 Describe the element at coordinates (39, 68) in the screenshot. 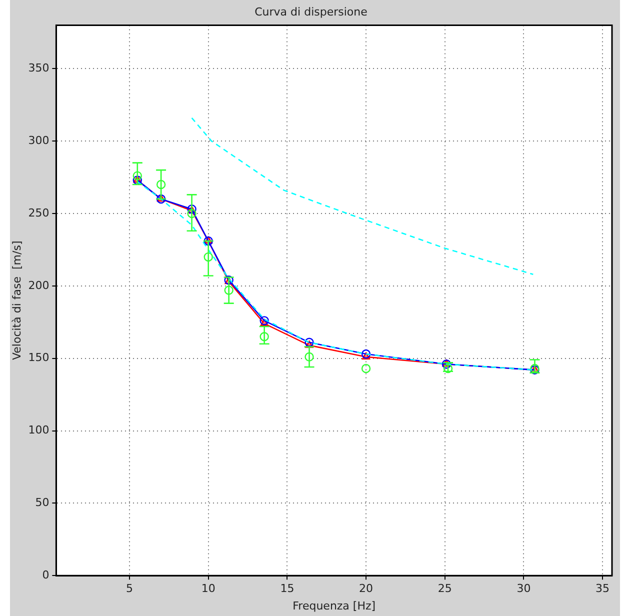

I see `y-tick-label: 350` at that location.